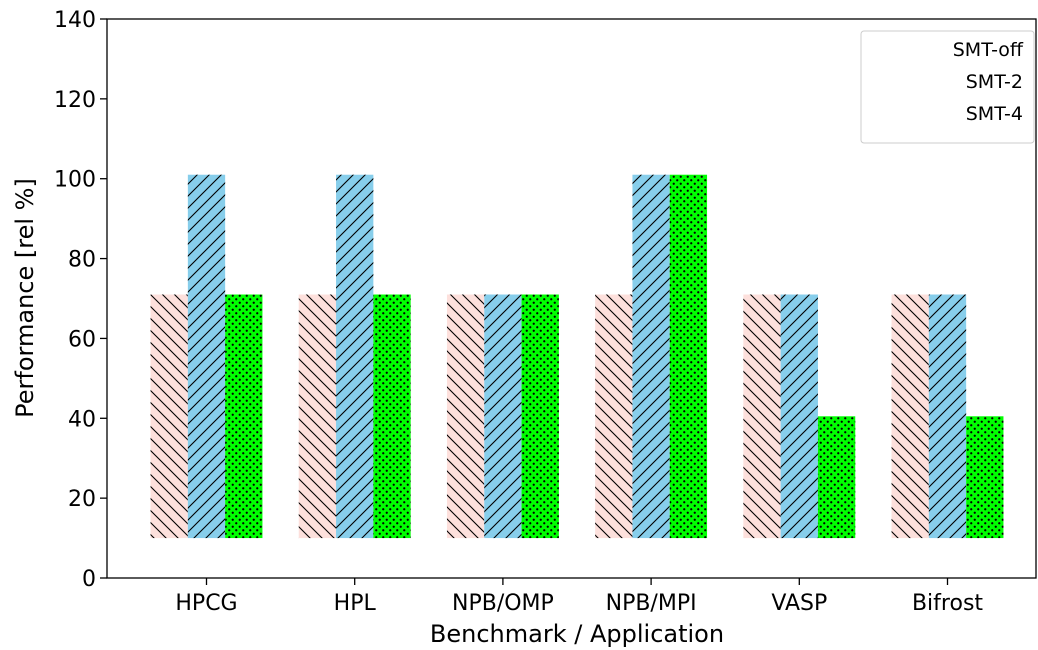 The image size is (1038, 650). What do you see at coordinates (947, 603) in the screenshot?
I see `x-tick-label: Bifrost` at bounding box center [947, 603].